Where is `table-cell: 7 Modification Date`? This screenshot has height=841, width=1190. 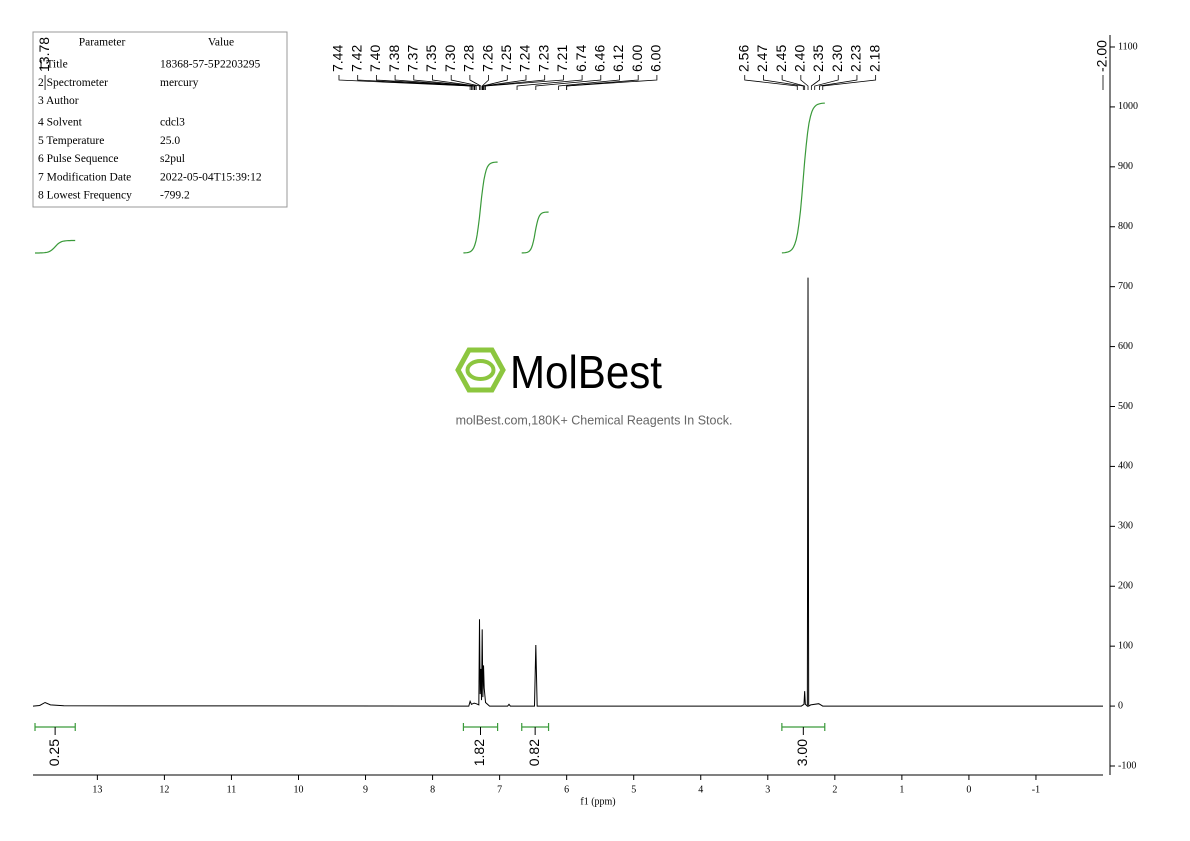
table-cell: 7 Modification Date is located at coordinates (84, 177).